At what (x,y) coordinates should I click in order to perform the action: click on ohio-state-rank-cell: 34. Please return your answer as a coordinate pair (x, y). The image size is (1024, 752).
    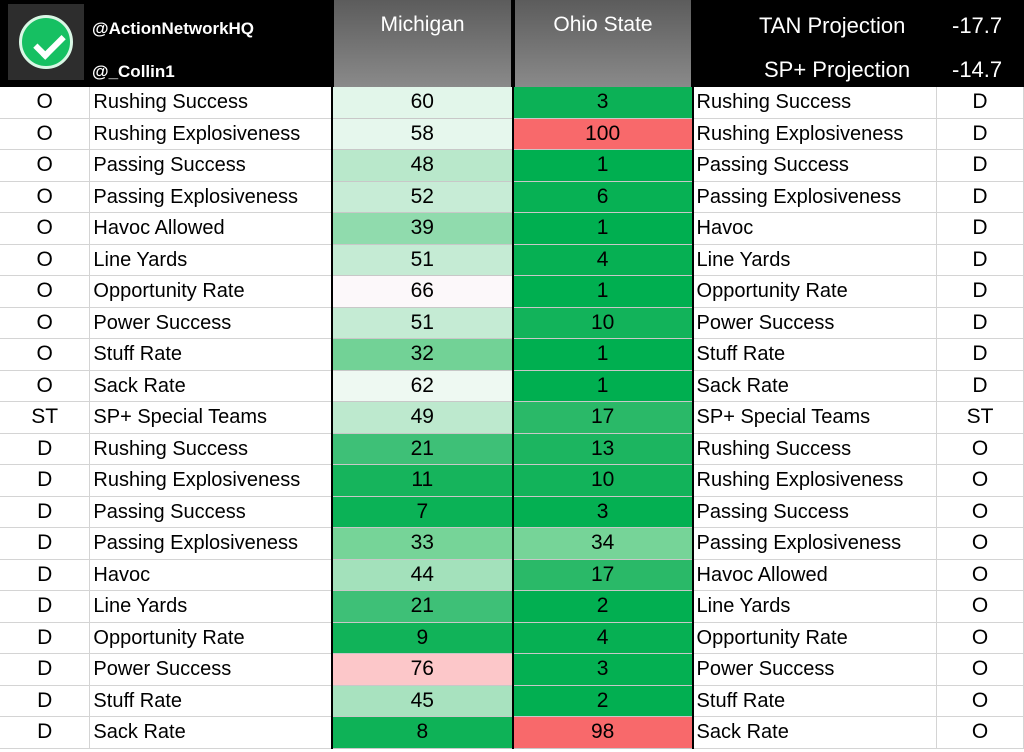
    Looking at the image, I should click on (602, 543).